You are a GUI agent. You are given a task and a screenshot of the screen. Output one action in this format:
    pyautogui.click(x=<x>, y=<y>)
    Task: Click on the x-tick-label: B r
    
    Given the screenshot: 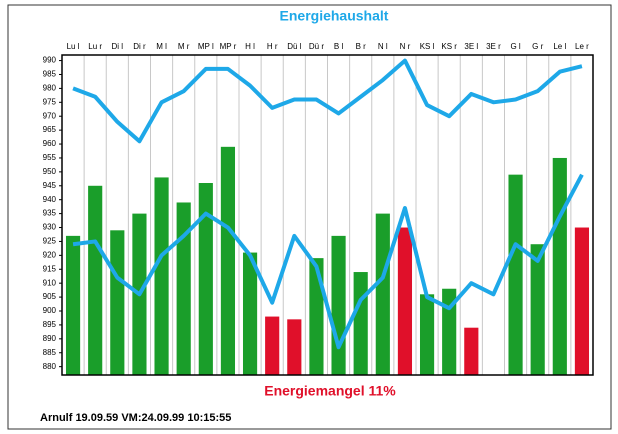 What is the action you would take?
    pyautogui.click(x=361, y=46)
    